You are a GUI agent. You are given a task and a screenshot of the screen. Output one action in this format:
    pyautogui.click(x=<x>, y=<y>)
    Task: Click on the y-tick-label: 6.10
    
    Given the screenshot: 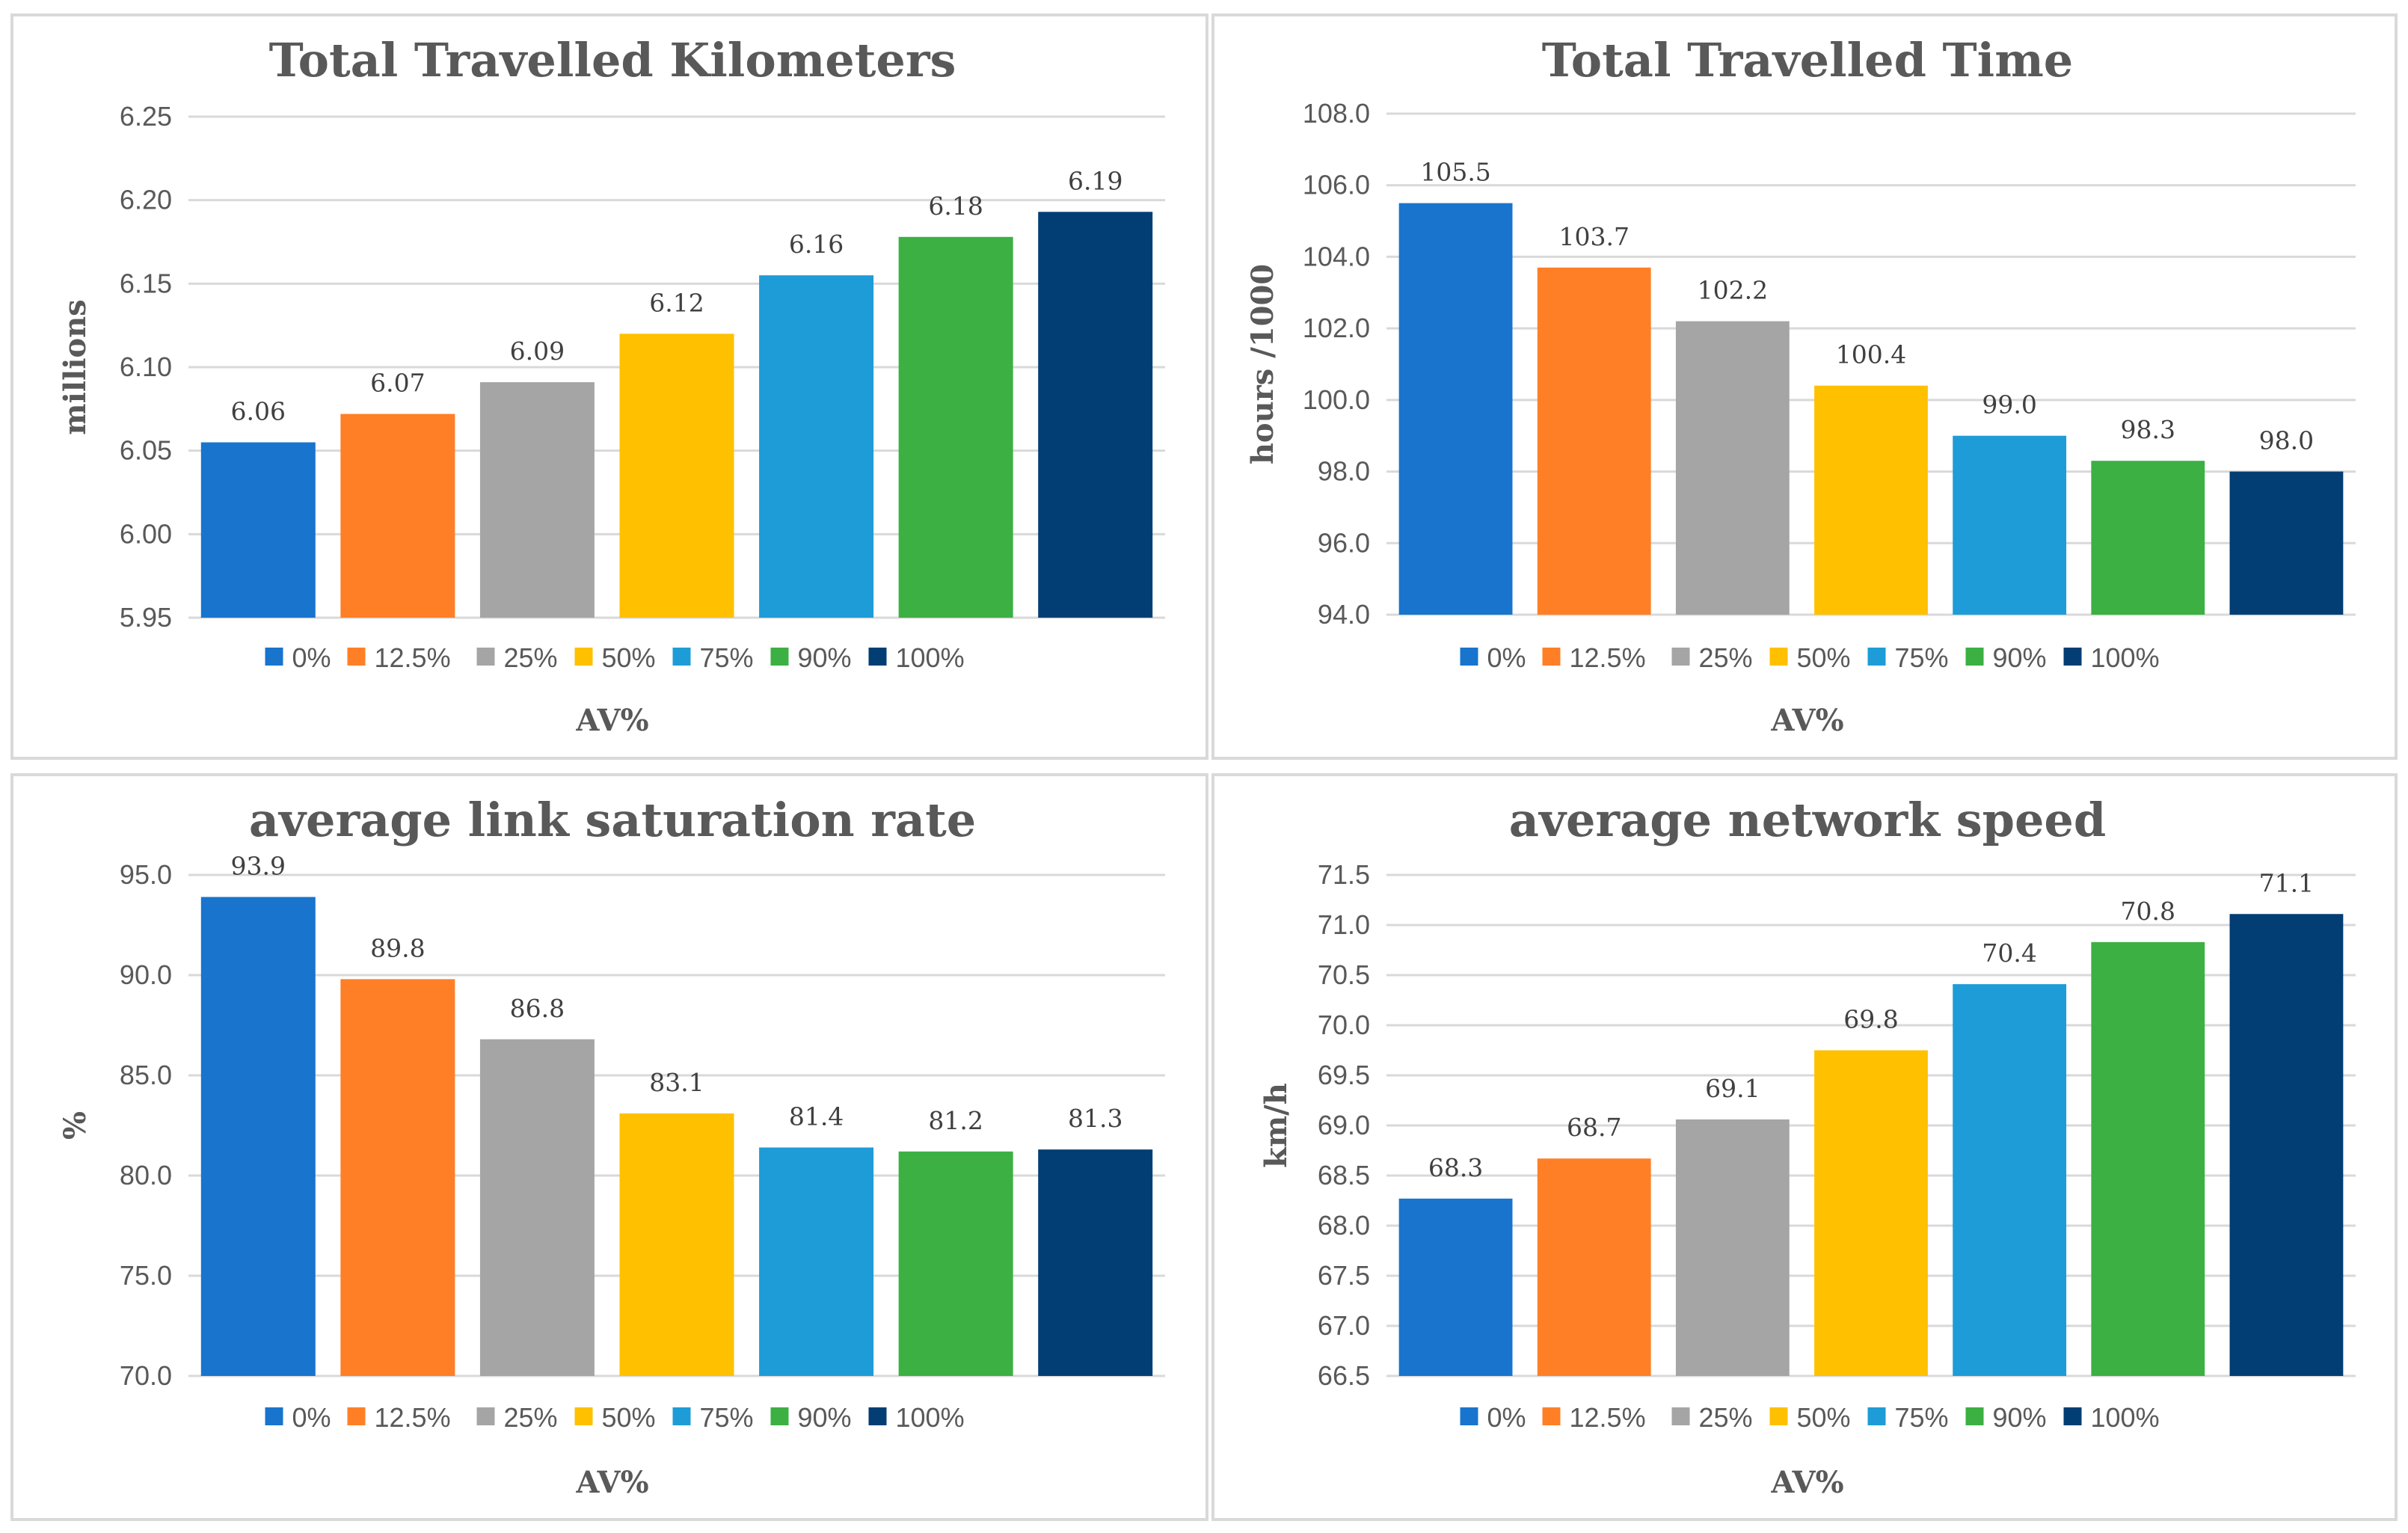 What is the action you would take?
    pyautogui.click(x=146, y=366)
    